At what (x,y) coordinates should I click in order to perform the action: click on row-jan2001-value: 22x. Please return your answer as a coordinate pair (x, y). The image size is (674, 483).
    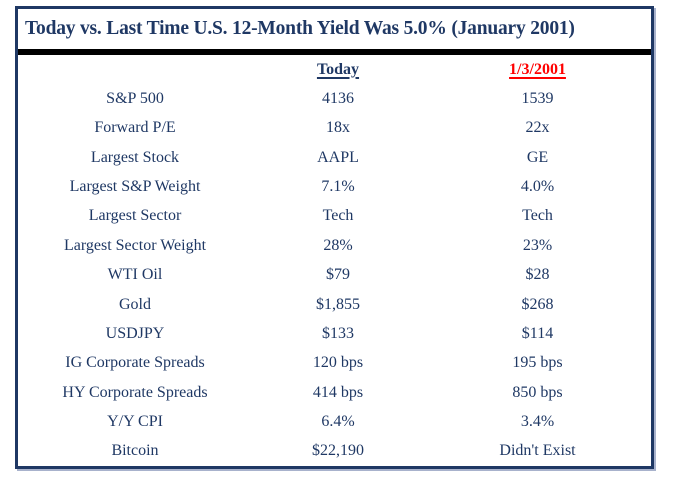
    Looking at the image, I should click on (537, 128).